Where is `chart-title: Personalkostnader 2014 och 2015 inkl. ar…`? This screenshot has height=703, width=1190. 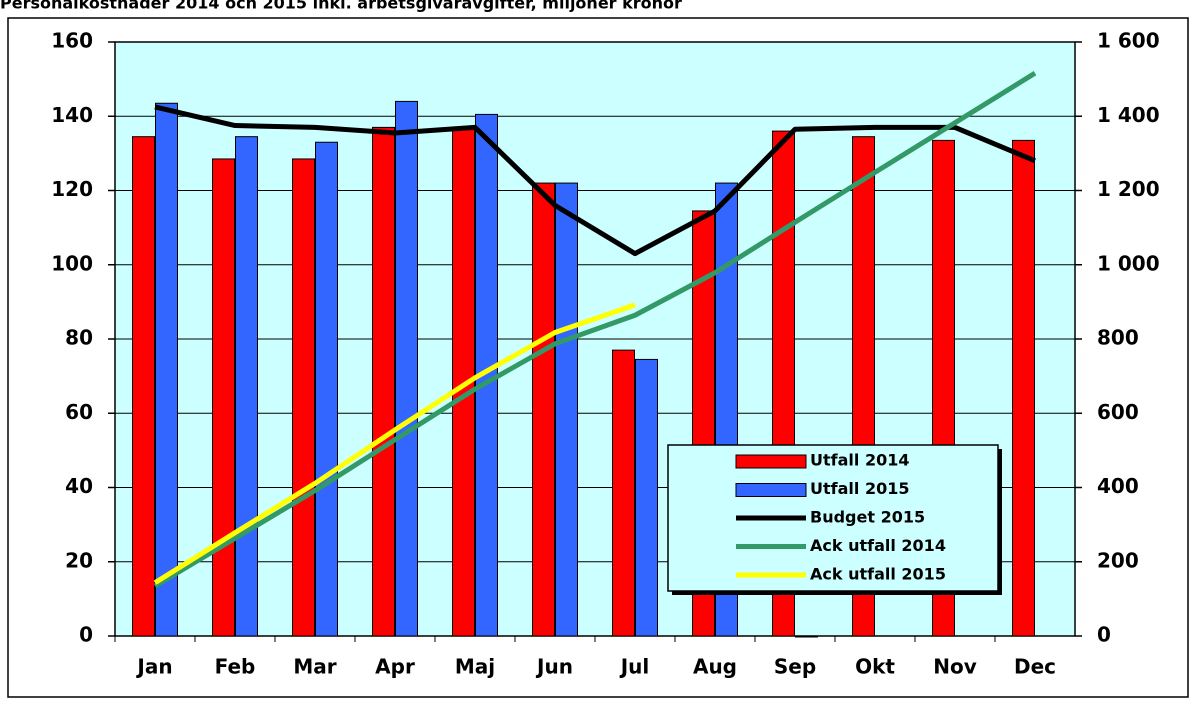 chart-title: Personalkostnader 2014 och 2015 inkl. ar… is located at coordinates (341, 6).